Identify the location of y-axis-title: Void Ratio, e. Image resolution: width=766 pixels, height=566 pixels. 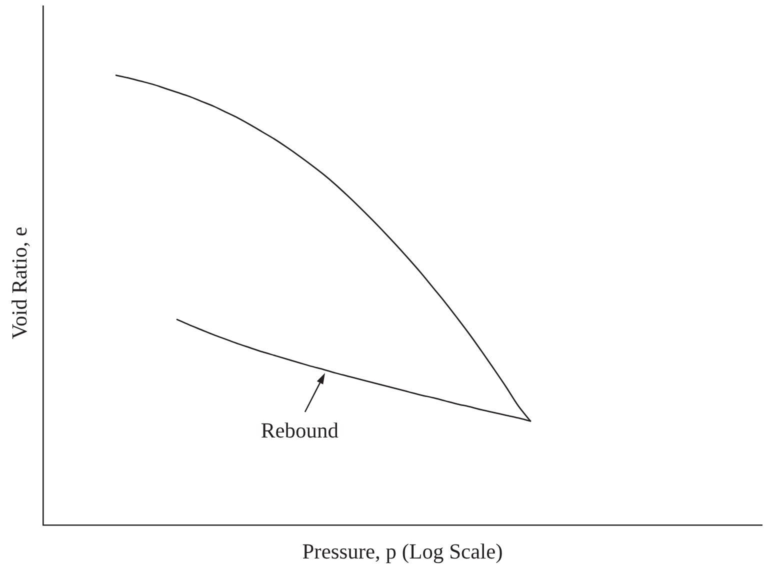
(20, 283).